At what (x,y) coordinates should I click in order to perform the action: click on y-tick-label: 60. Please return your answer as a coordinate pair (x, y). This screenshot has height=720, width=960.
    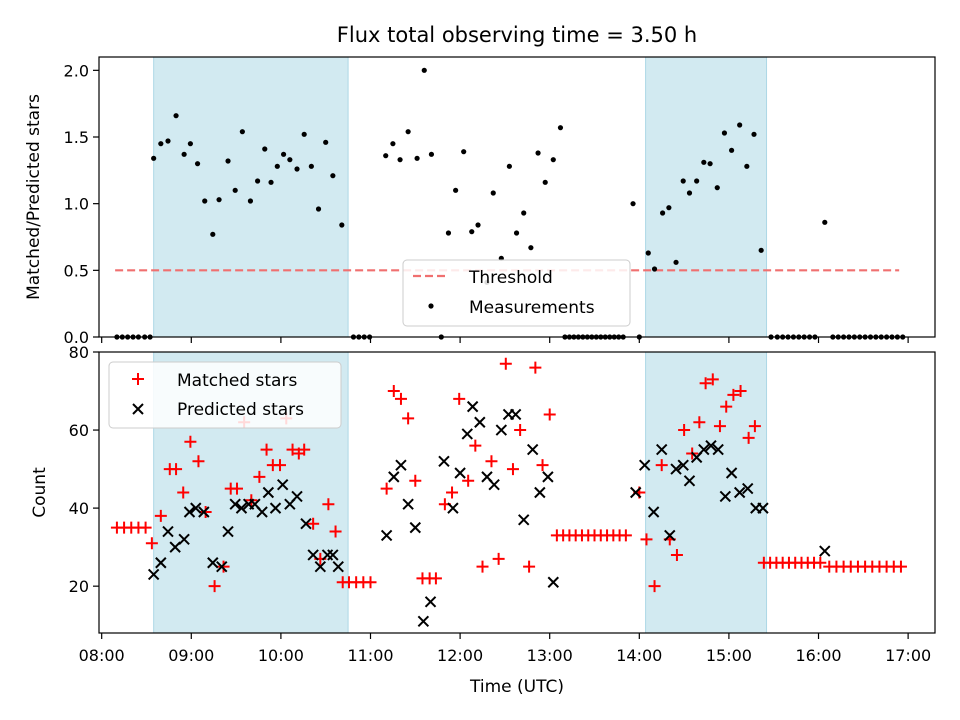
    Looking at the image, I should click on (79, 430).